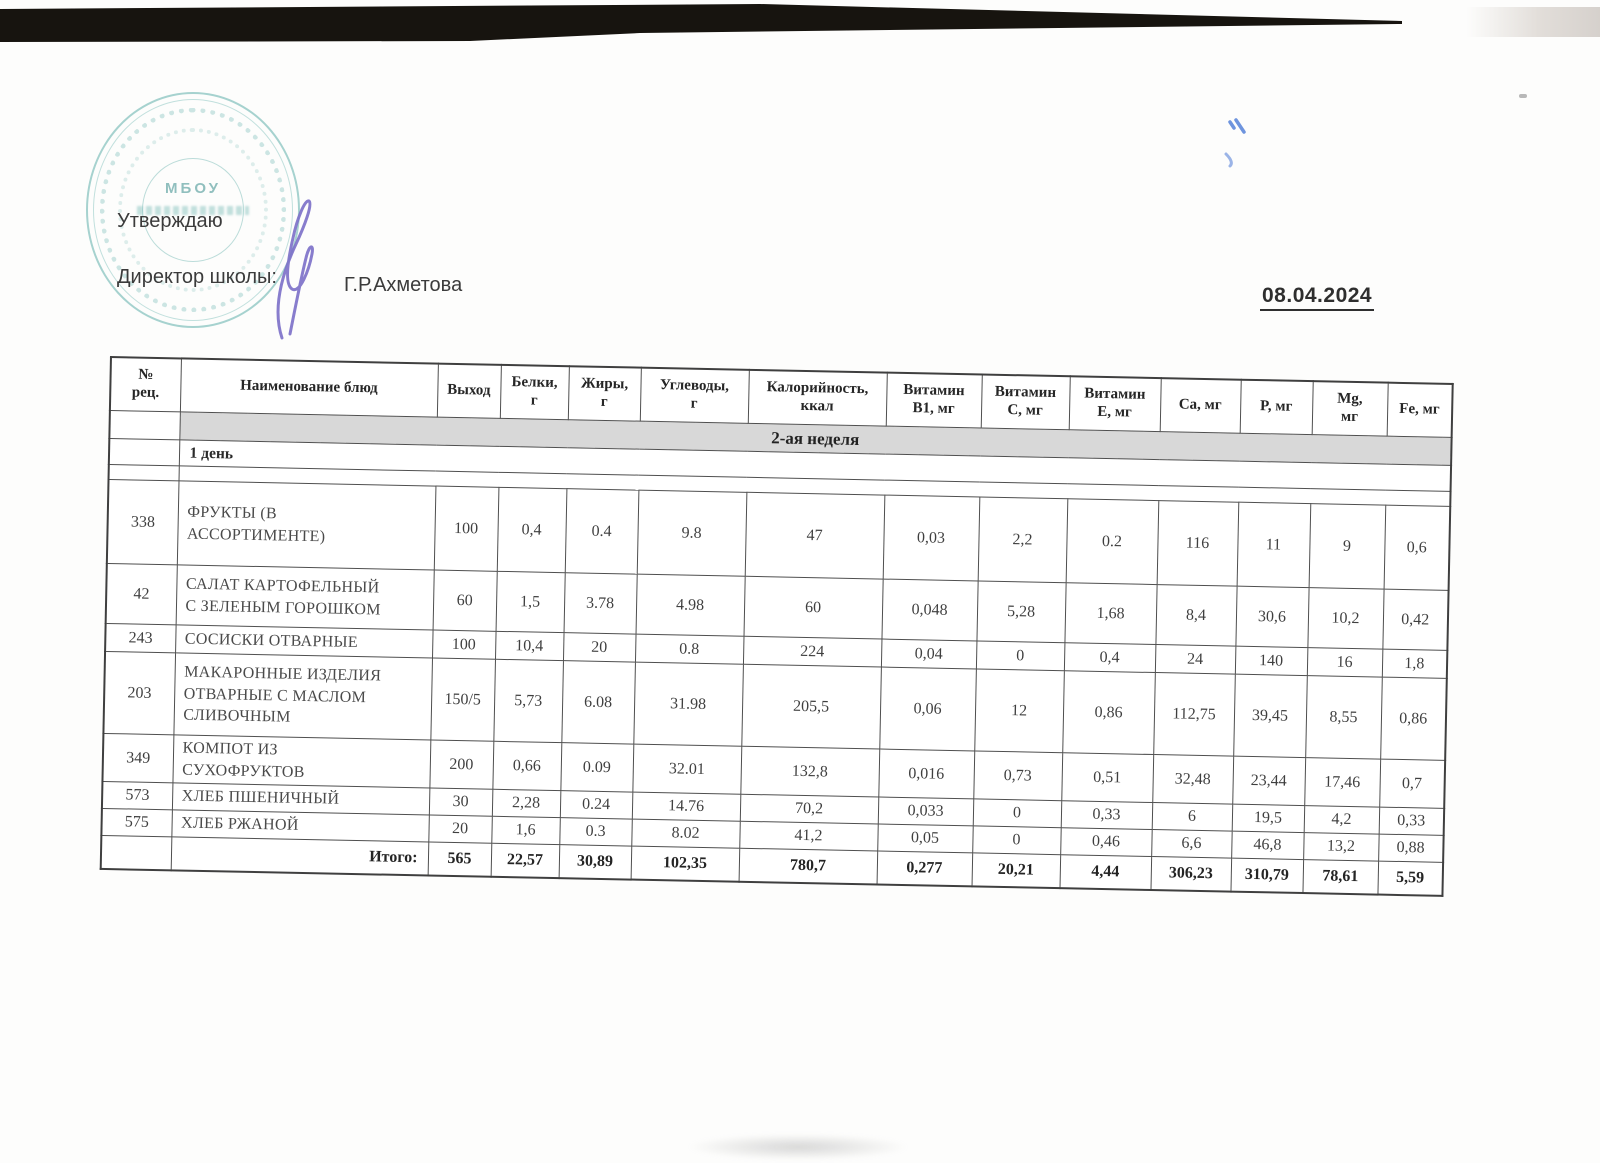  I want to click on nutrition-value: 6.08, so click(598, 702).